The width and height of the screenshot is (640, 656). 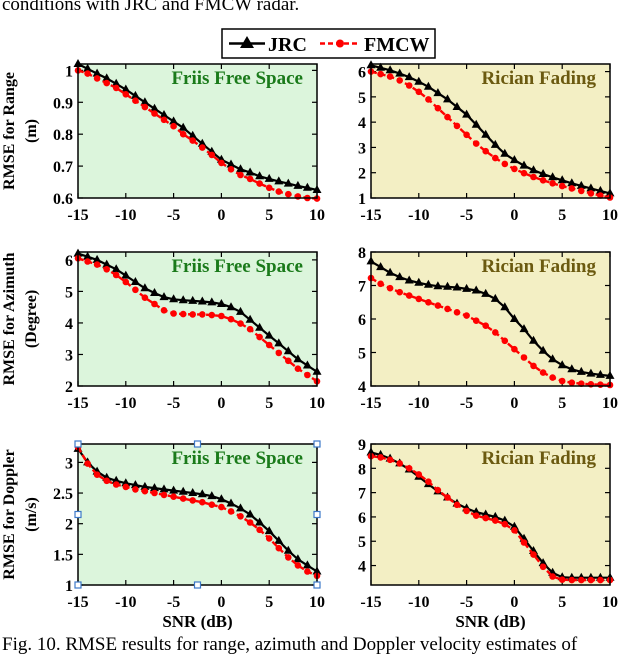 I want to click on legend-jrc-marker, so click(x=247, y=42).